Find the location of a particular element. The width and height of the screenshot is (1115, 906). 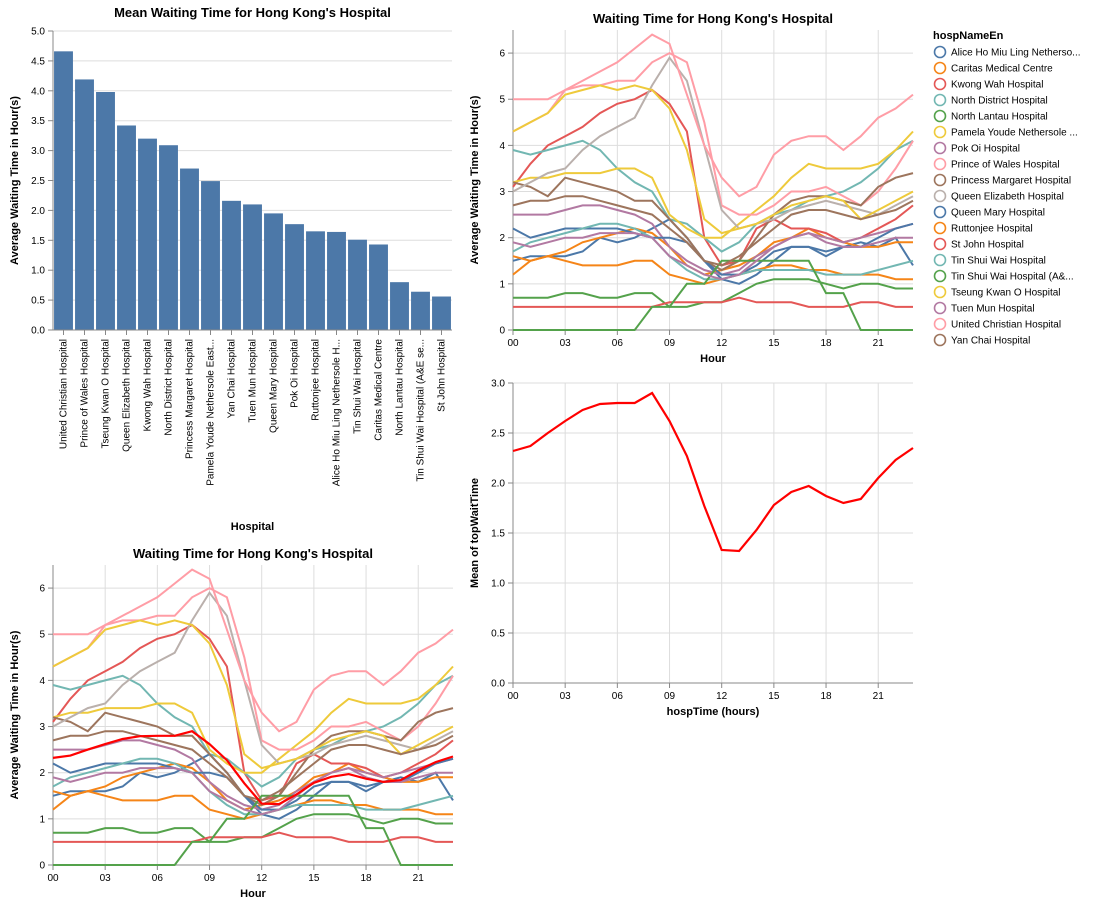

hourly-chart-line-pamela-youde-nethersole is located at coordinates (713, 184).